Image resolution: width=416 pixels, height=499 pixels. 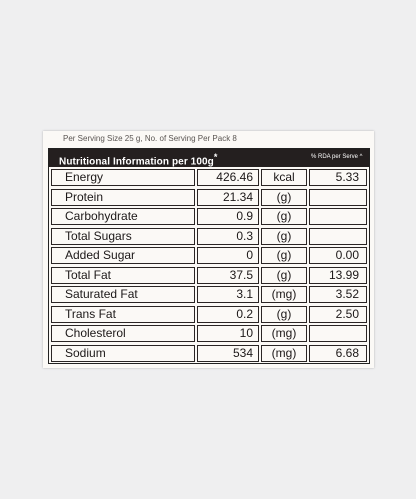 I want to click on nutrient-name: Saturated Fat, so click(x=123, y=294).